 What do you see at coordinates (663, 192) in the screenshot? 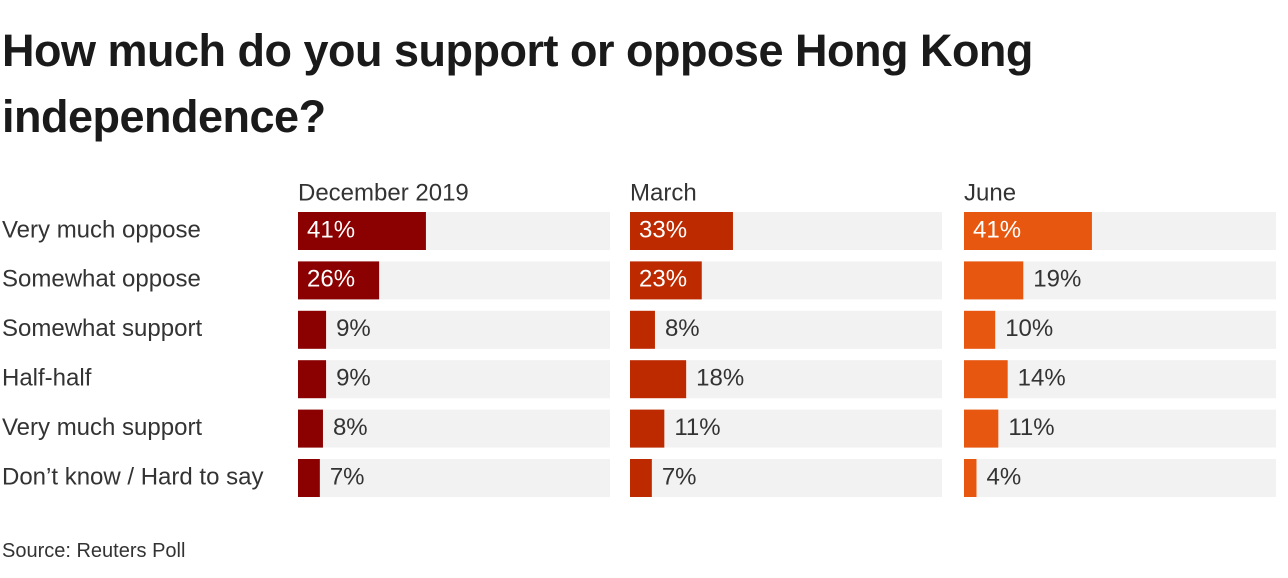
I see `panel-header-march: March` at bounding box center [663, 192].